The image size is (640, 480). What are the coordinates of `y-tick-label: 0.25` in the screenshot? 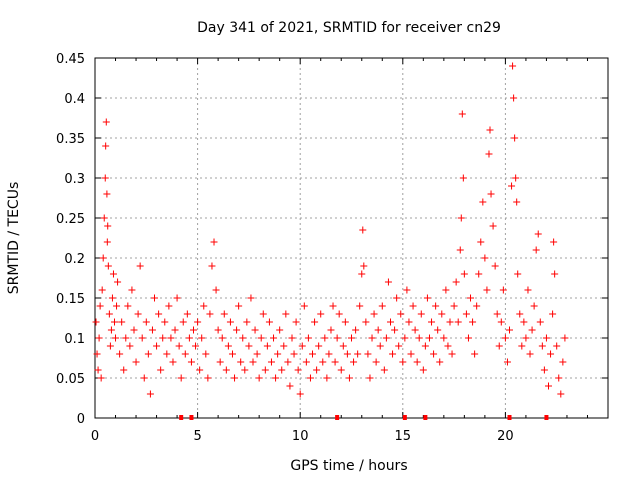 It's located at (70, 219).